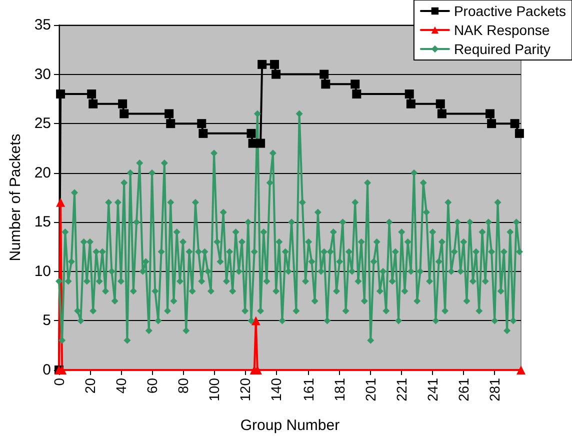 Image resolution: width=572 pixels, height=438 pixels. I want to click on y-tick-label: 20, so click(42, 173).